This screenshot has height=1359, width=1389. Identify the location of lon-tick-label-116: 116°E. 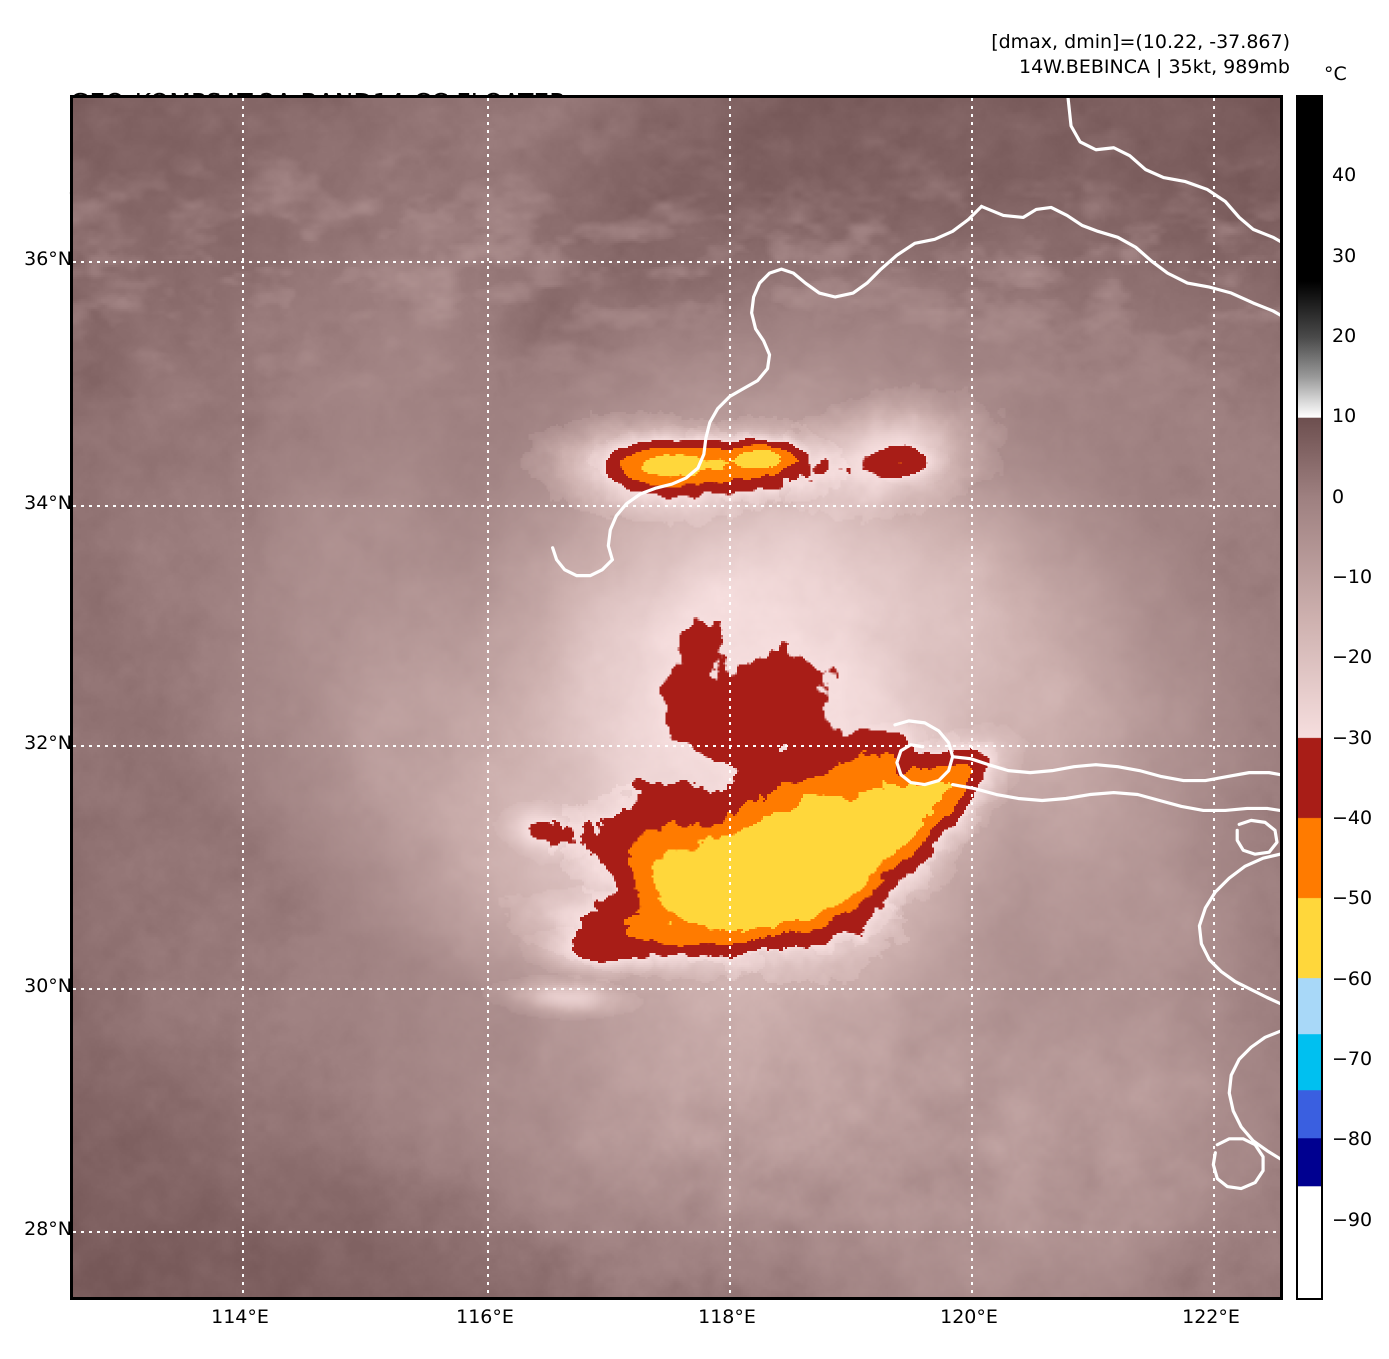
(485, 1317).